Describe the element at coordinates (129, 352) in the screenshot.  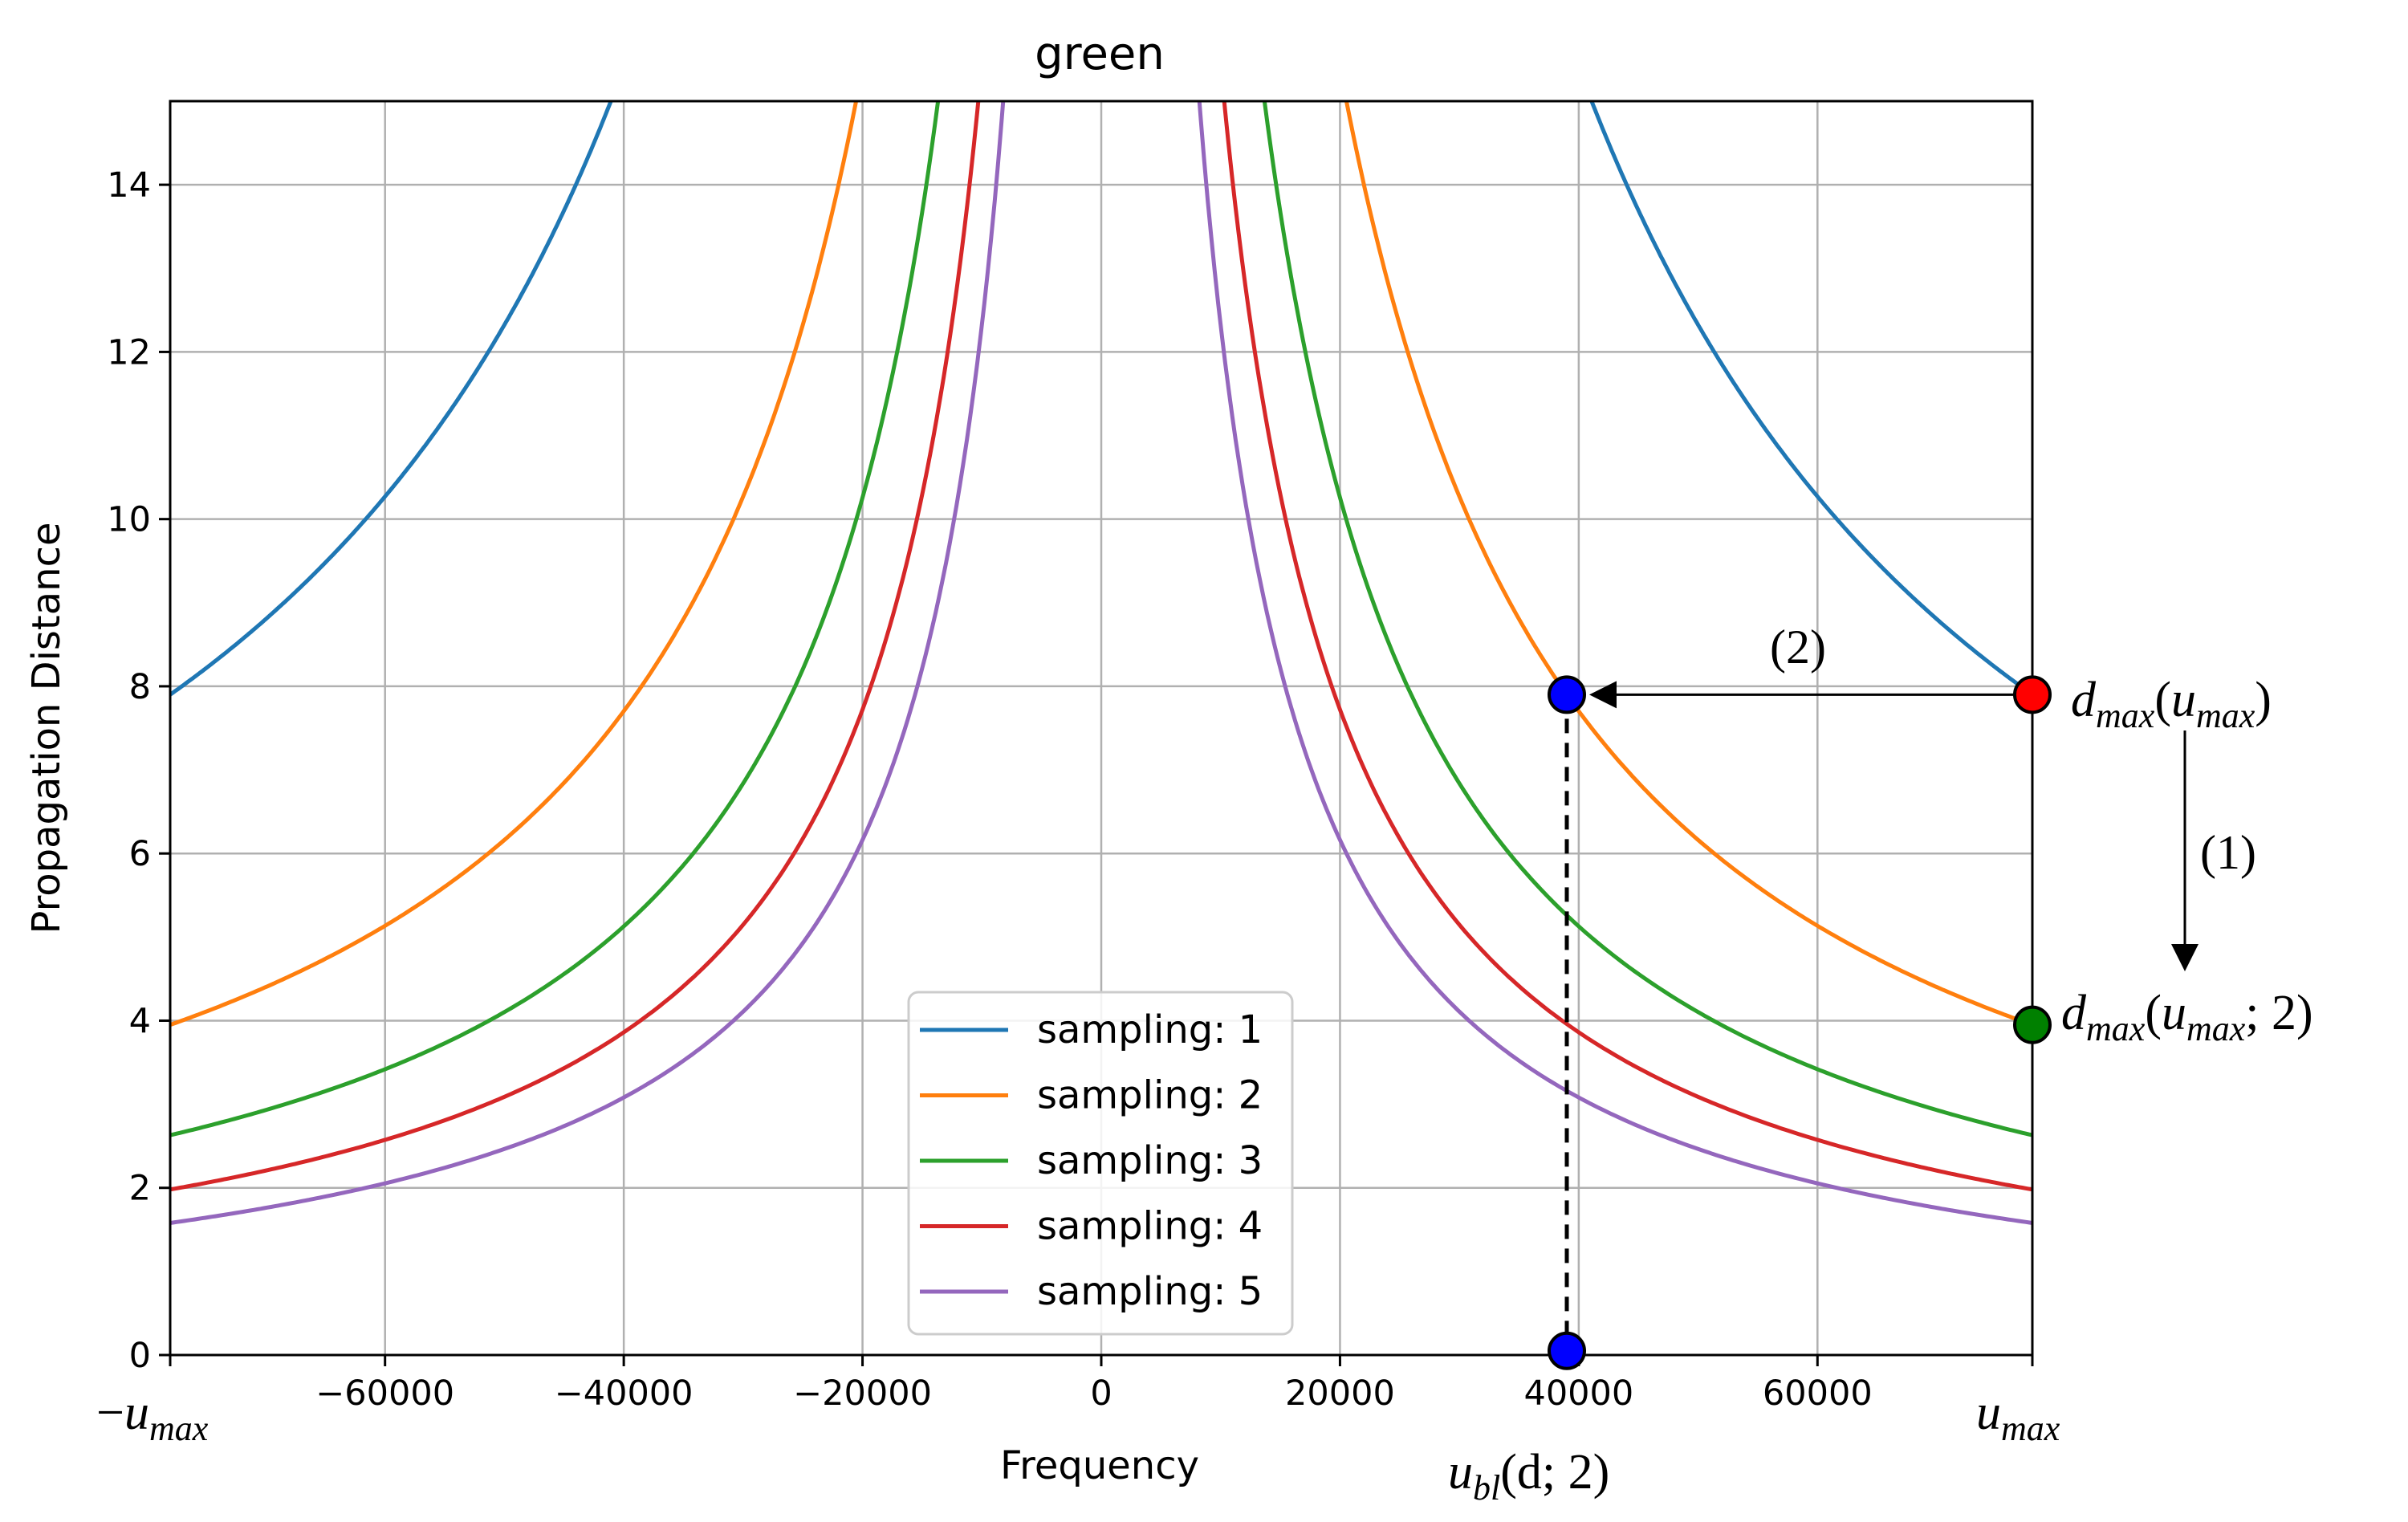
I see `y-tick-label: 12` at that location.